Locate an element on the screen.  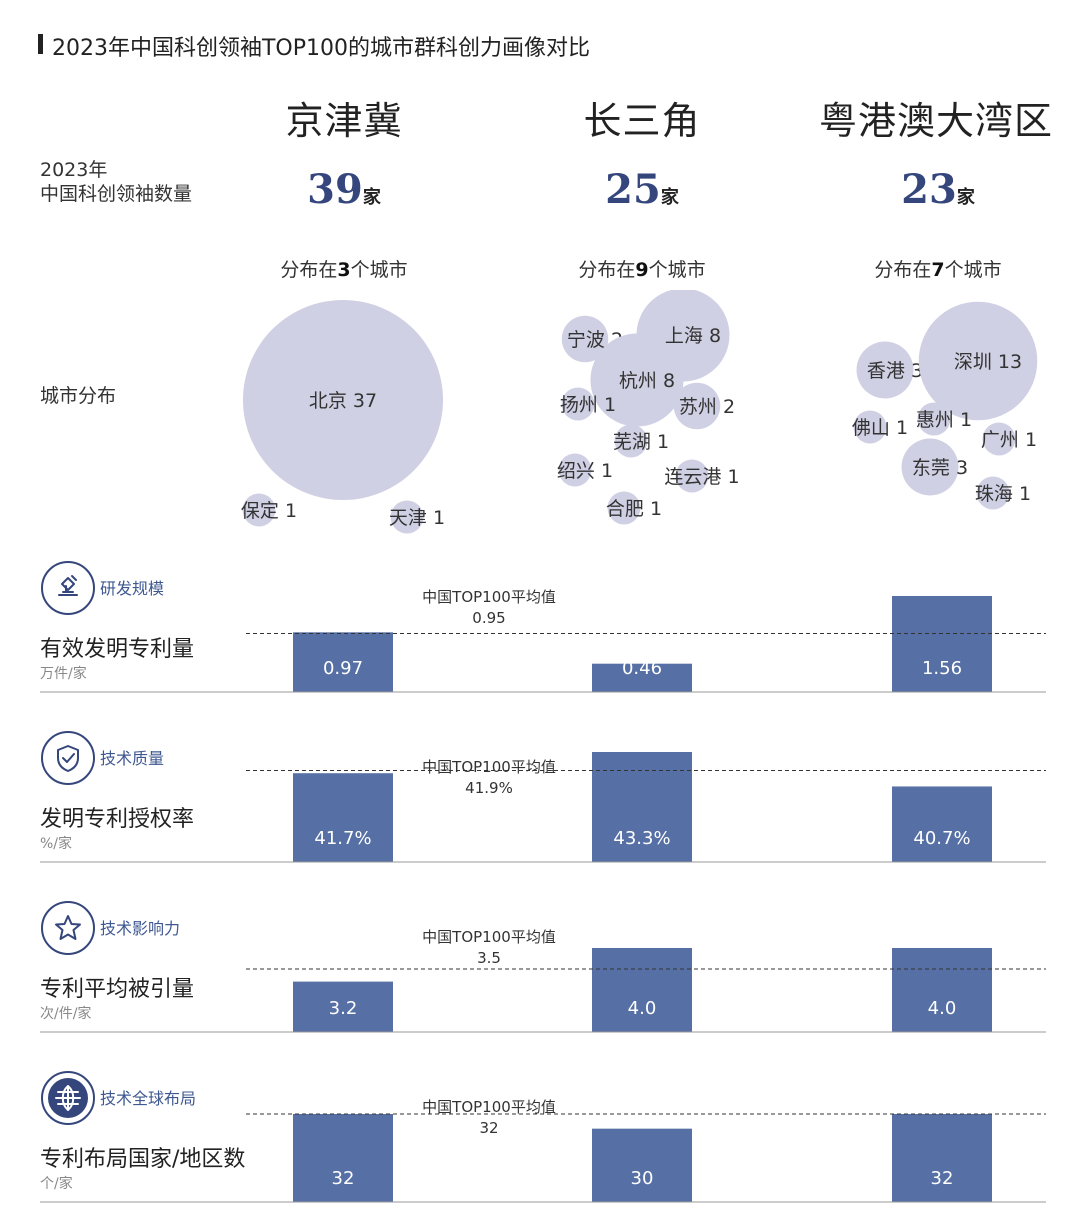
bar-value-label: 1.56 is located at coordinates (942, 668).